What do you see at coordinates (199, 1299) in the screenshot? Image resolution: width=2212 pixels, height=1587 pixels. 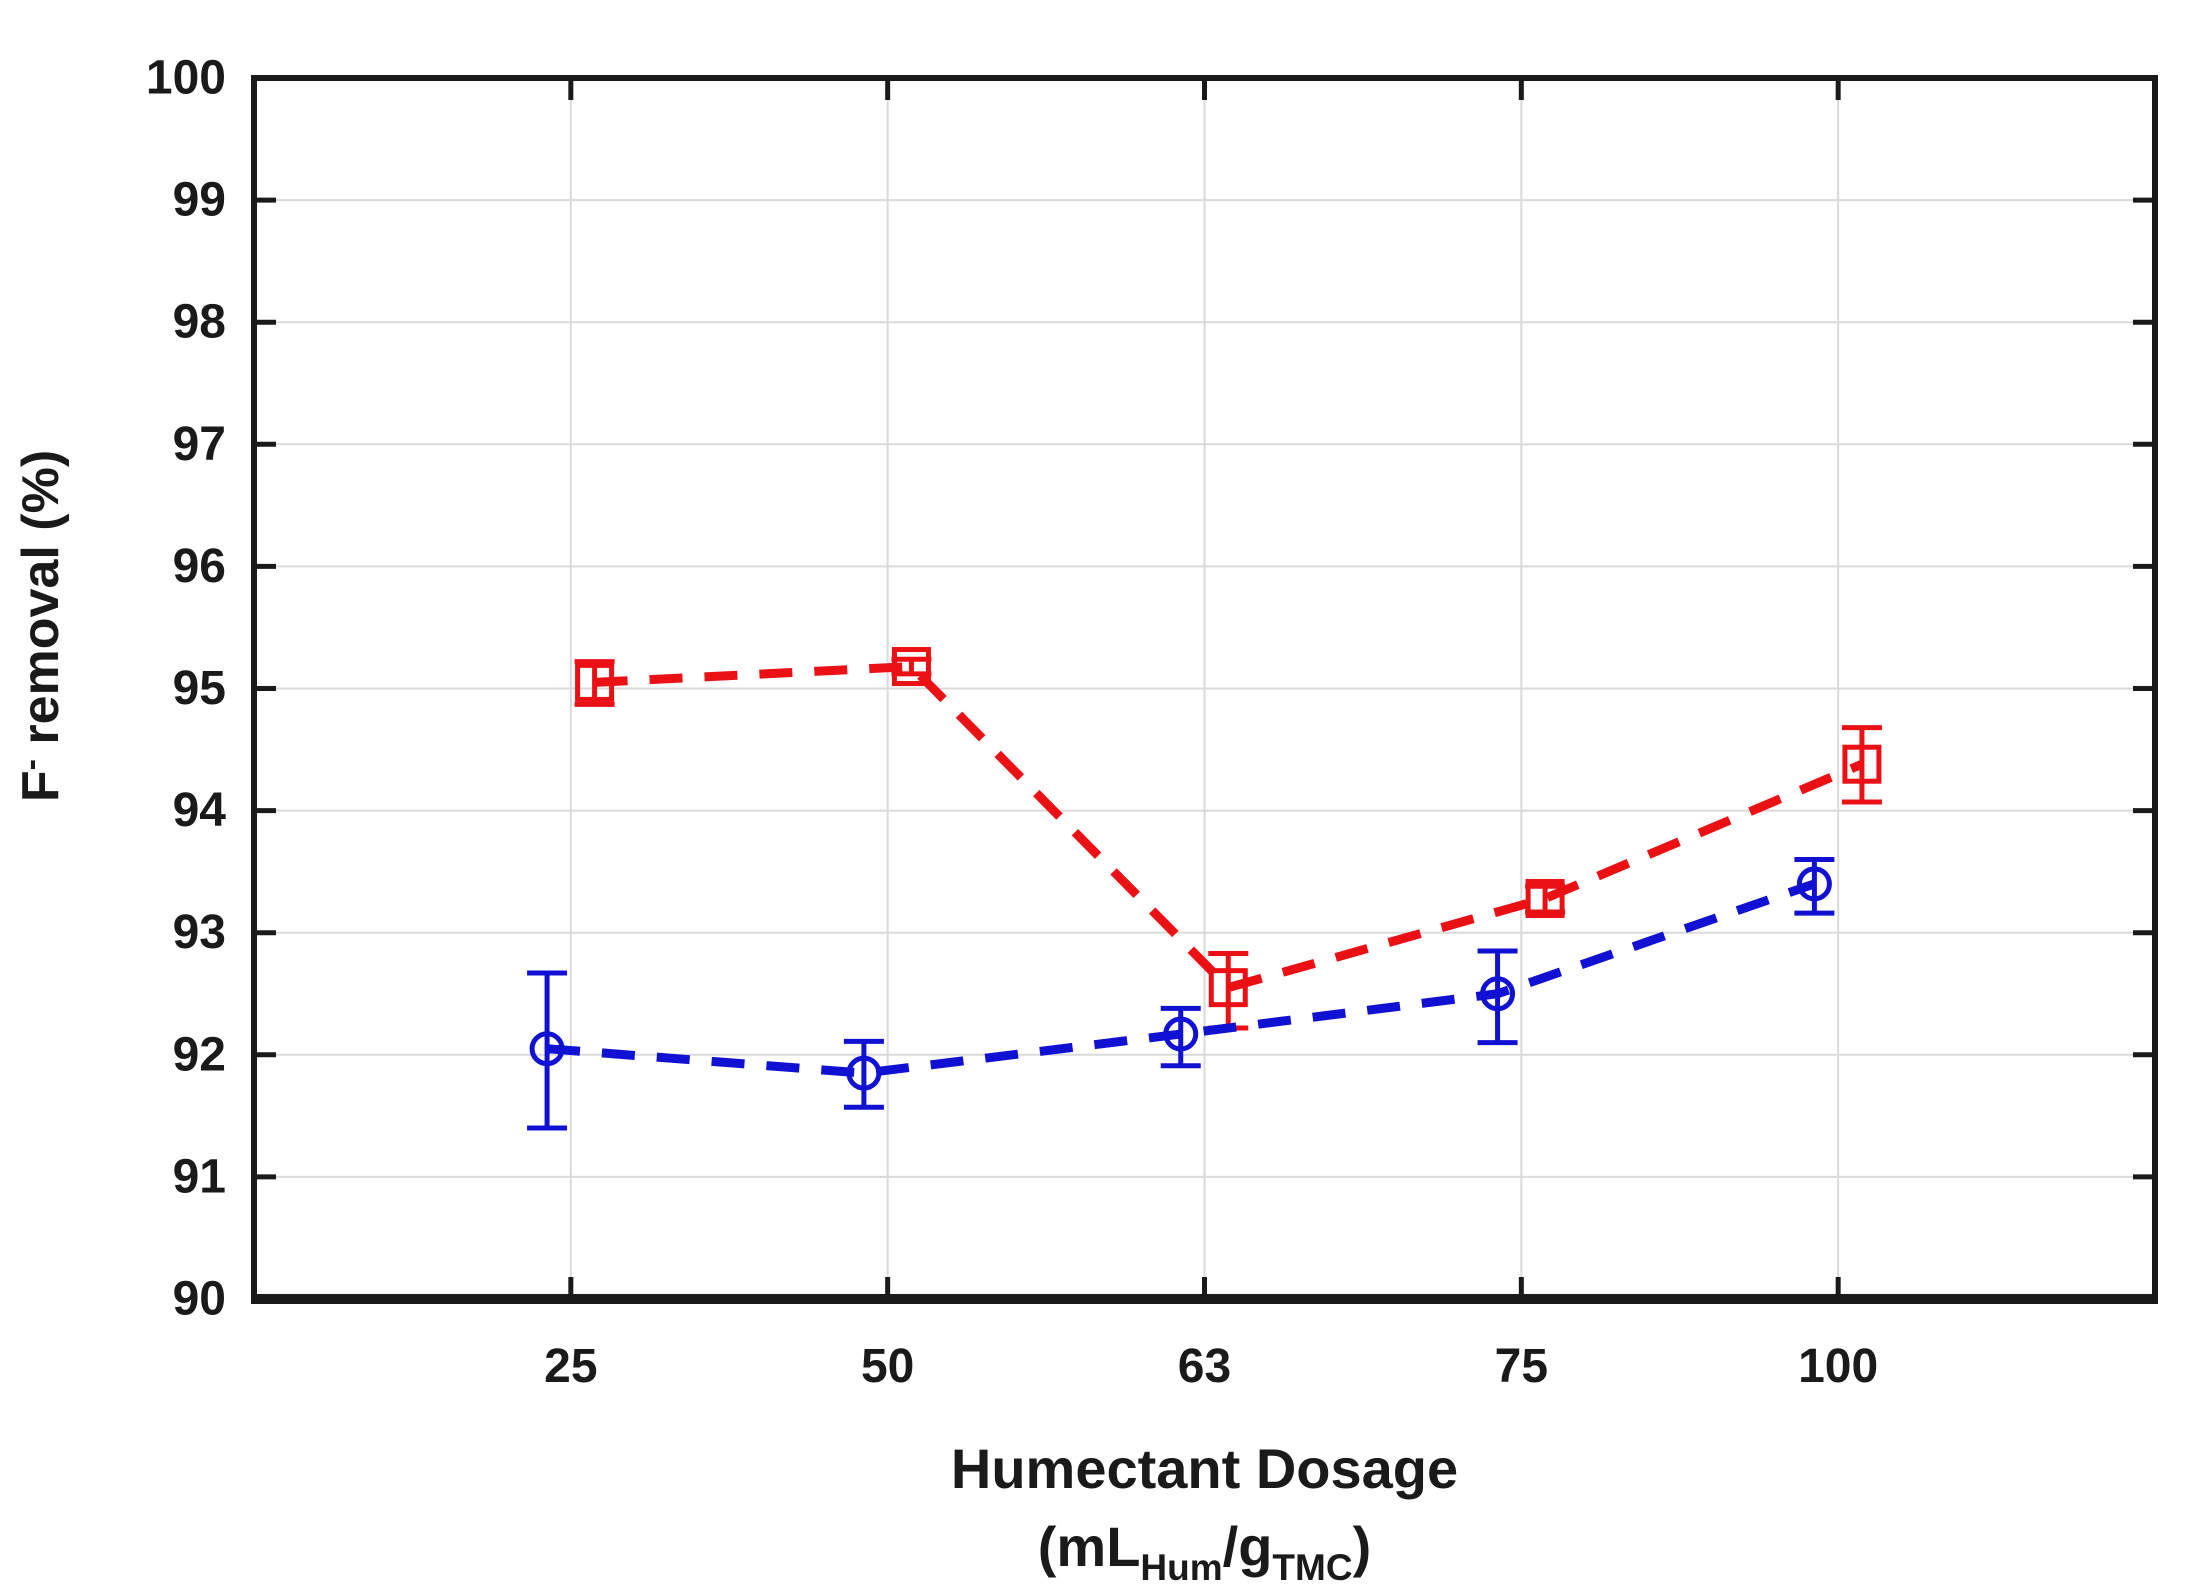 I see `y-tick-label: 90` at bounding box center [199, 1299].